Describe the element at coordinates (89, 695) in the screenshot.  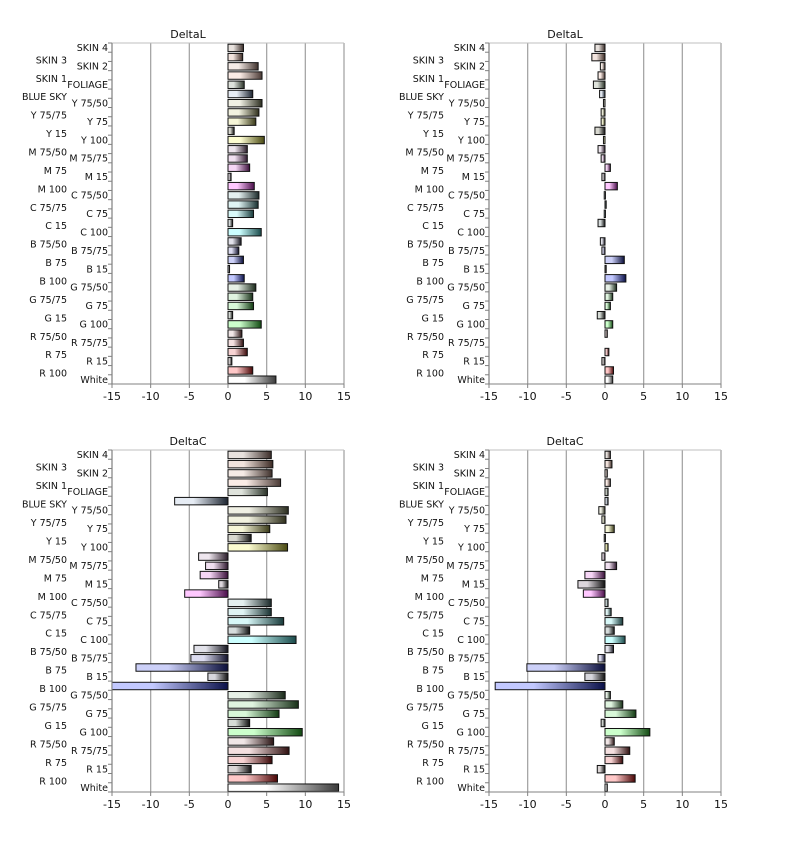
I see `category-label: G 75/50` at that location.